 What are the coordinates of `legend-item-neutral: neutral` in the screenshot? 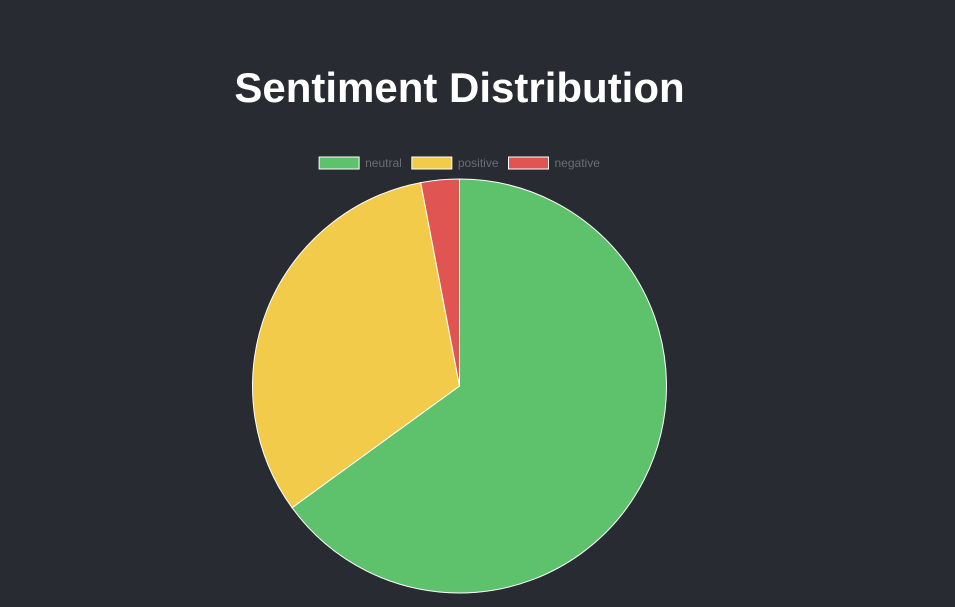 It's located at (360, 163).